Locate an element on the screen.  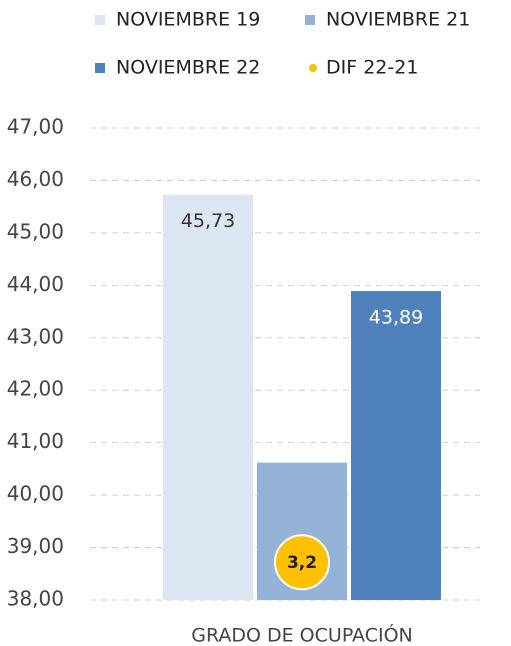
legend-label: DIF 22-21 is located at coordinates (372, 68).